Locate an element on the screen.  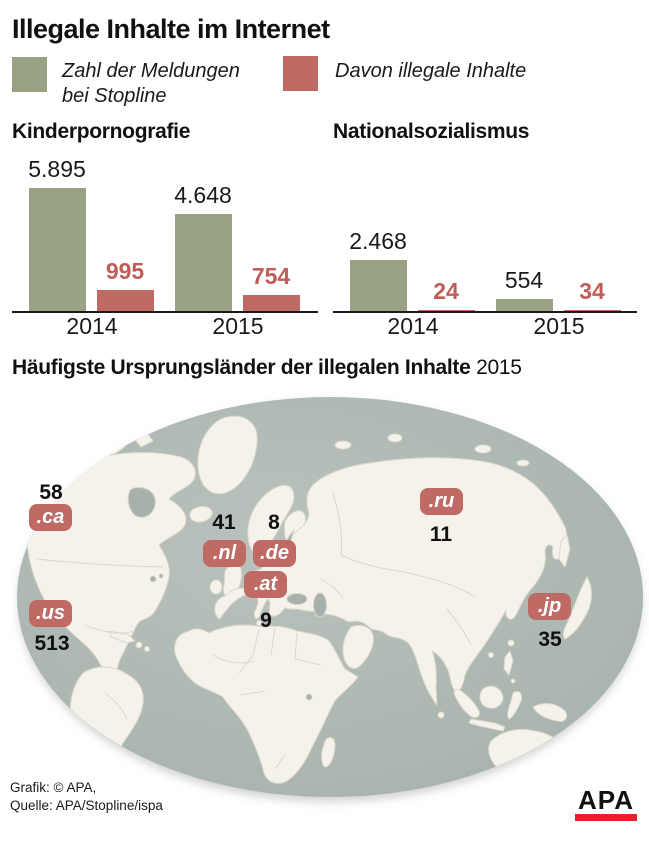
value-reports-2015: 554 is located at coordinates (524, 280).